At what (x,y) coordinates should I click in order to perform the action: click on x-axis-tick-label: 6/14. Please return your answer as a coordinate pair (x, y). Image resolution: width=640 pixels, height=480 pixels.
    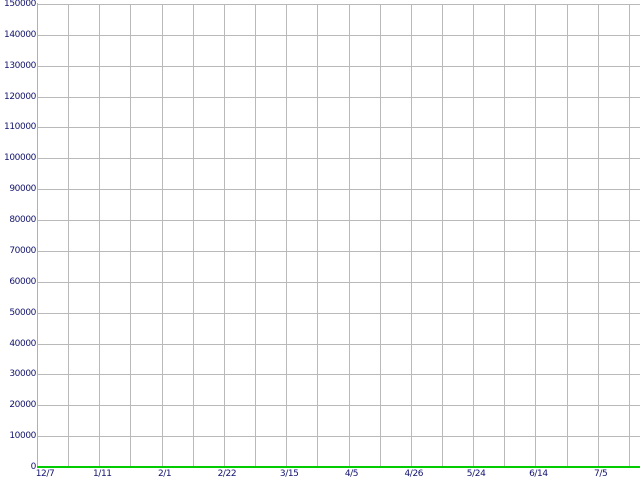
    Looking at the image, I should click on (538, 474).